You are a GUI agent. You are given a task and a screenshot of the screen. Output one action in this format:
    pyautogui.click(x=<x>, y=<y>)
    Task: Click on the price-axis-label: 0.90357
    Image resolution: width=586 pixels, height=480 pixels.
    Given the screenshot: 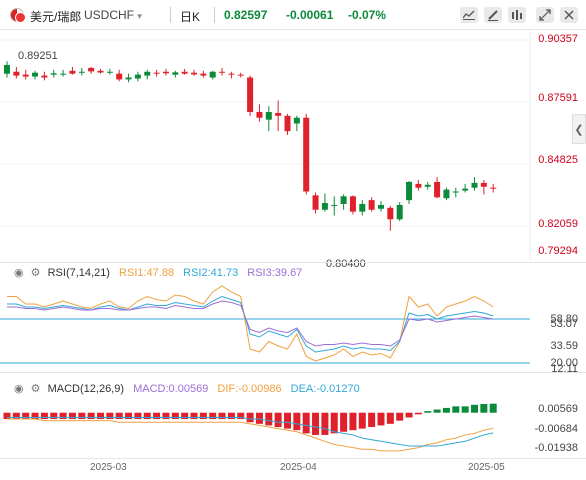 What is the action you would take?
    pyautogui.click(x=558, y=39)
    